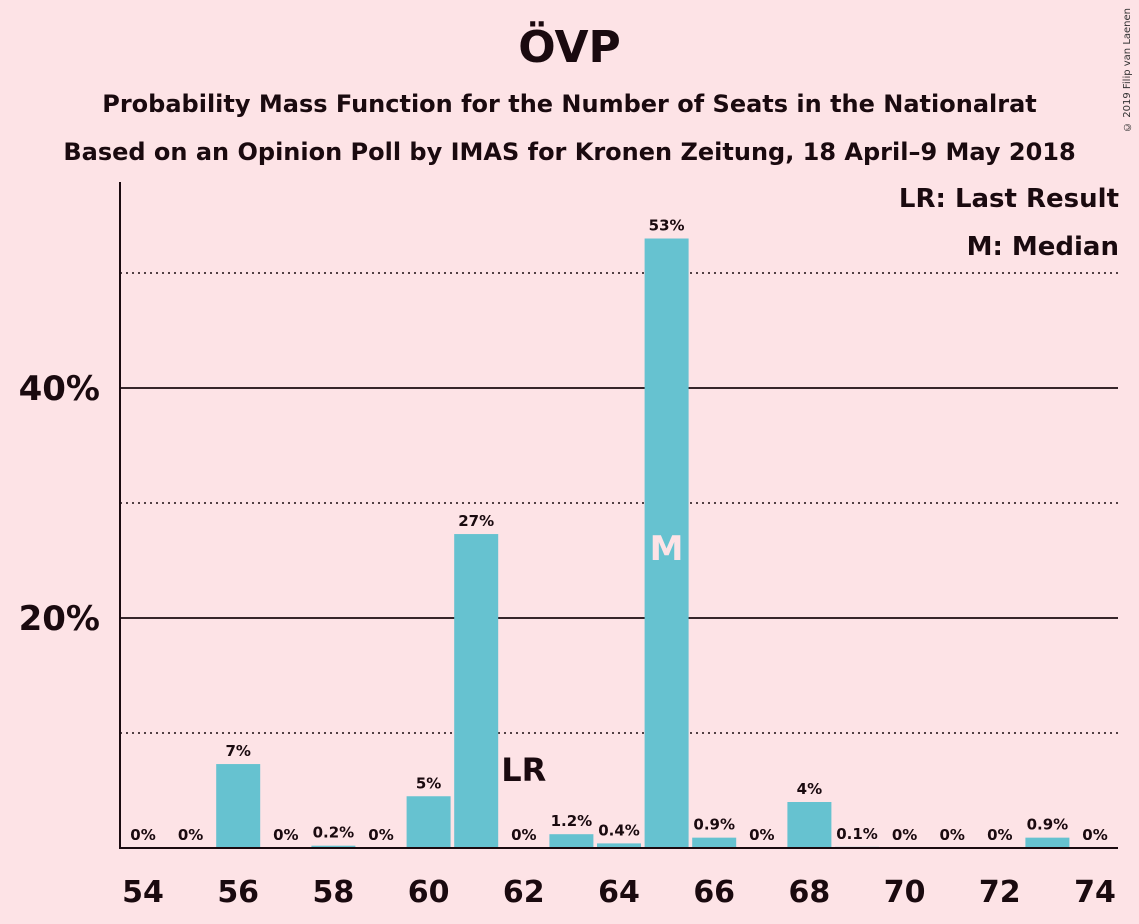 This screenshot has width=1139, height=924. Describe the element at coordinates (238, 892) in the screenshot. I see `x-tick-label-56: 56` at that location.